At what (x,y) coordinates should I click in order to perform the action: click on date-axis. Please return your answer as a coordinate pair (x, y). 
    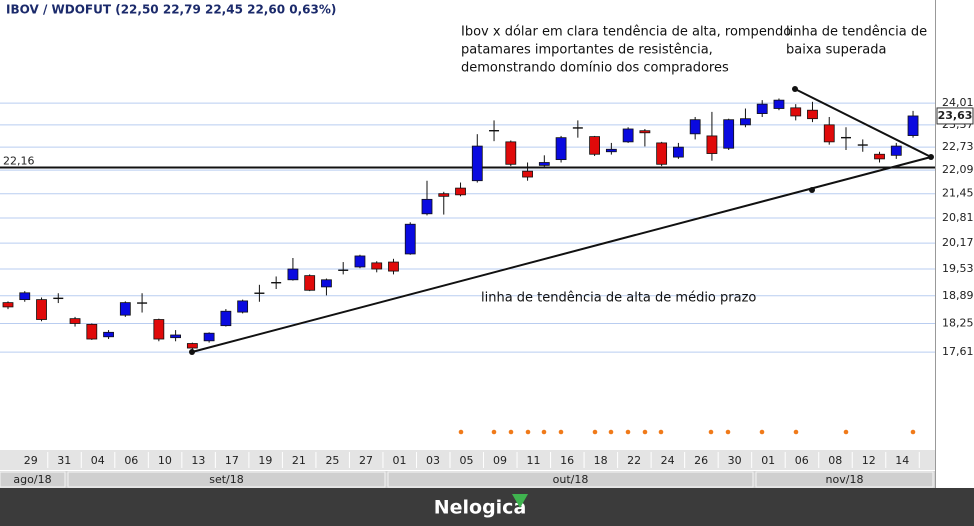
    Looking at the image, I should click on (467, 460).